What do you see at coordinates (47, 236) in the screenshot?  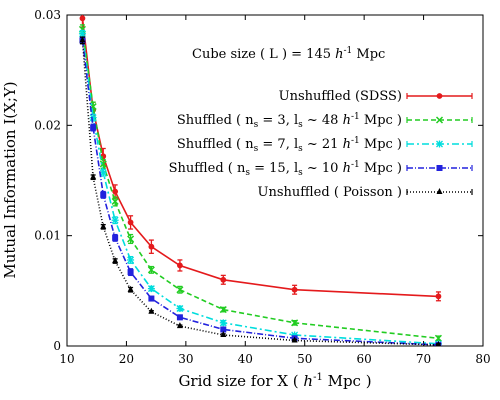 I see `y-tick-label: 0.01` at bounding box center [47, 236].